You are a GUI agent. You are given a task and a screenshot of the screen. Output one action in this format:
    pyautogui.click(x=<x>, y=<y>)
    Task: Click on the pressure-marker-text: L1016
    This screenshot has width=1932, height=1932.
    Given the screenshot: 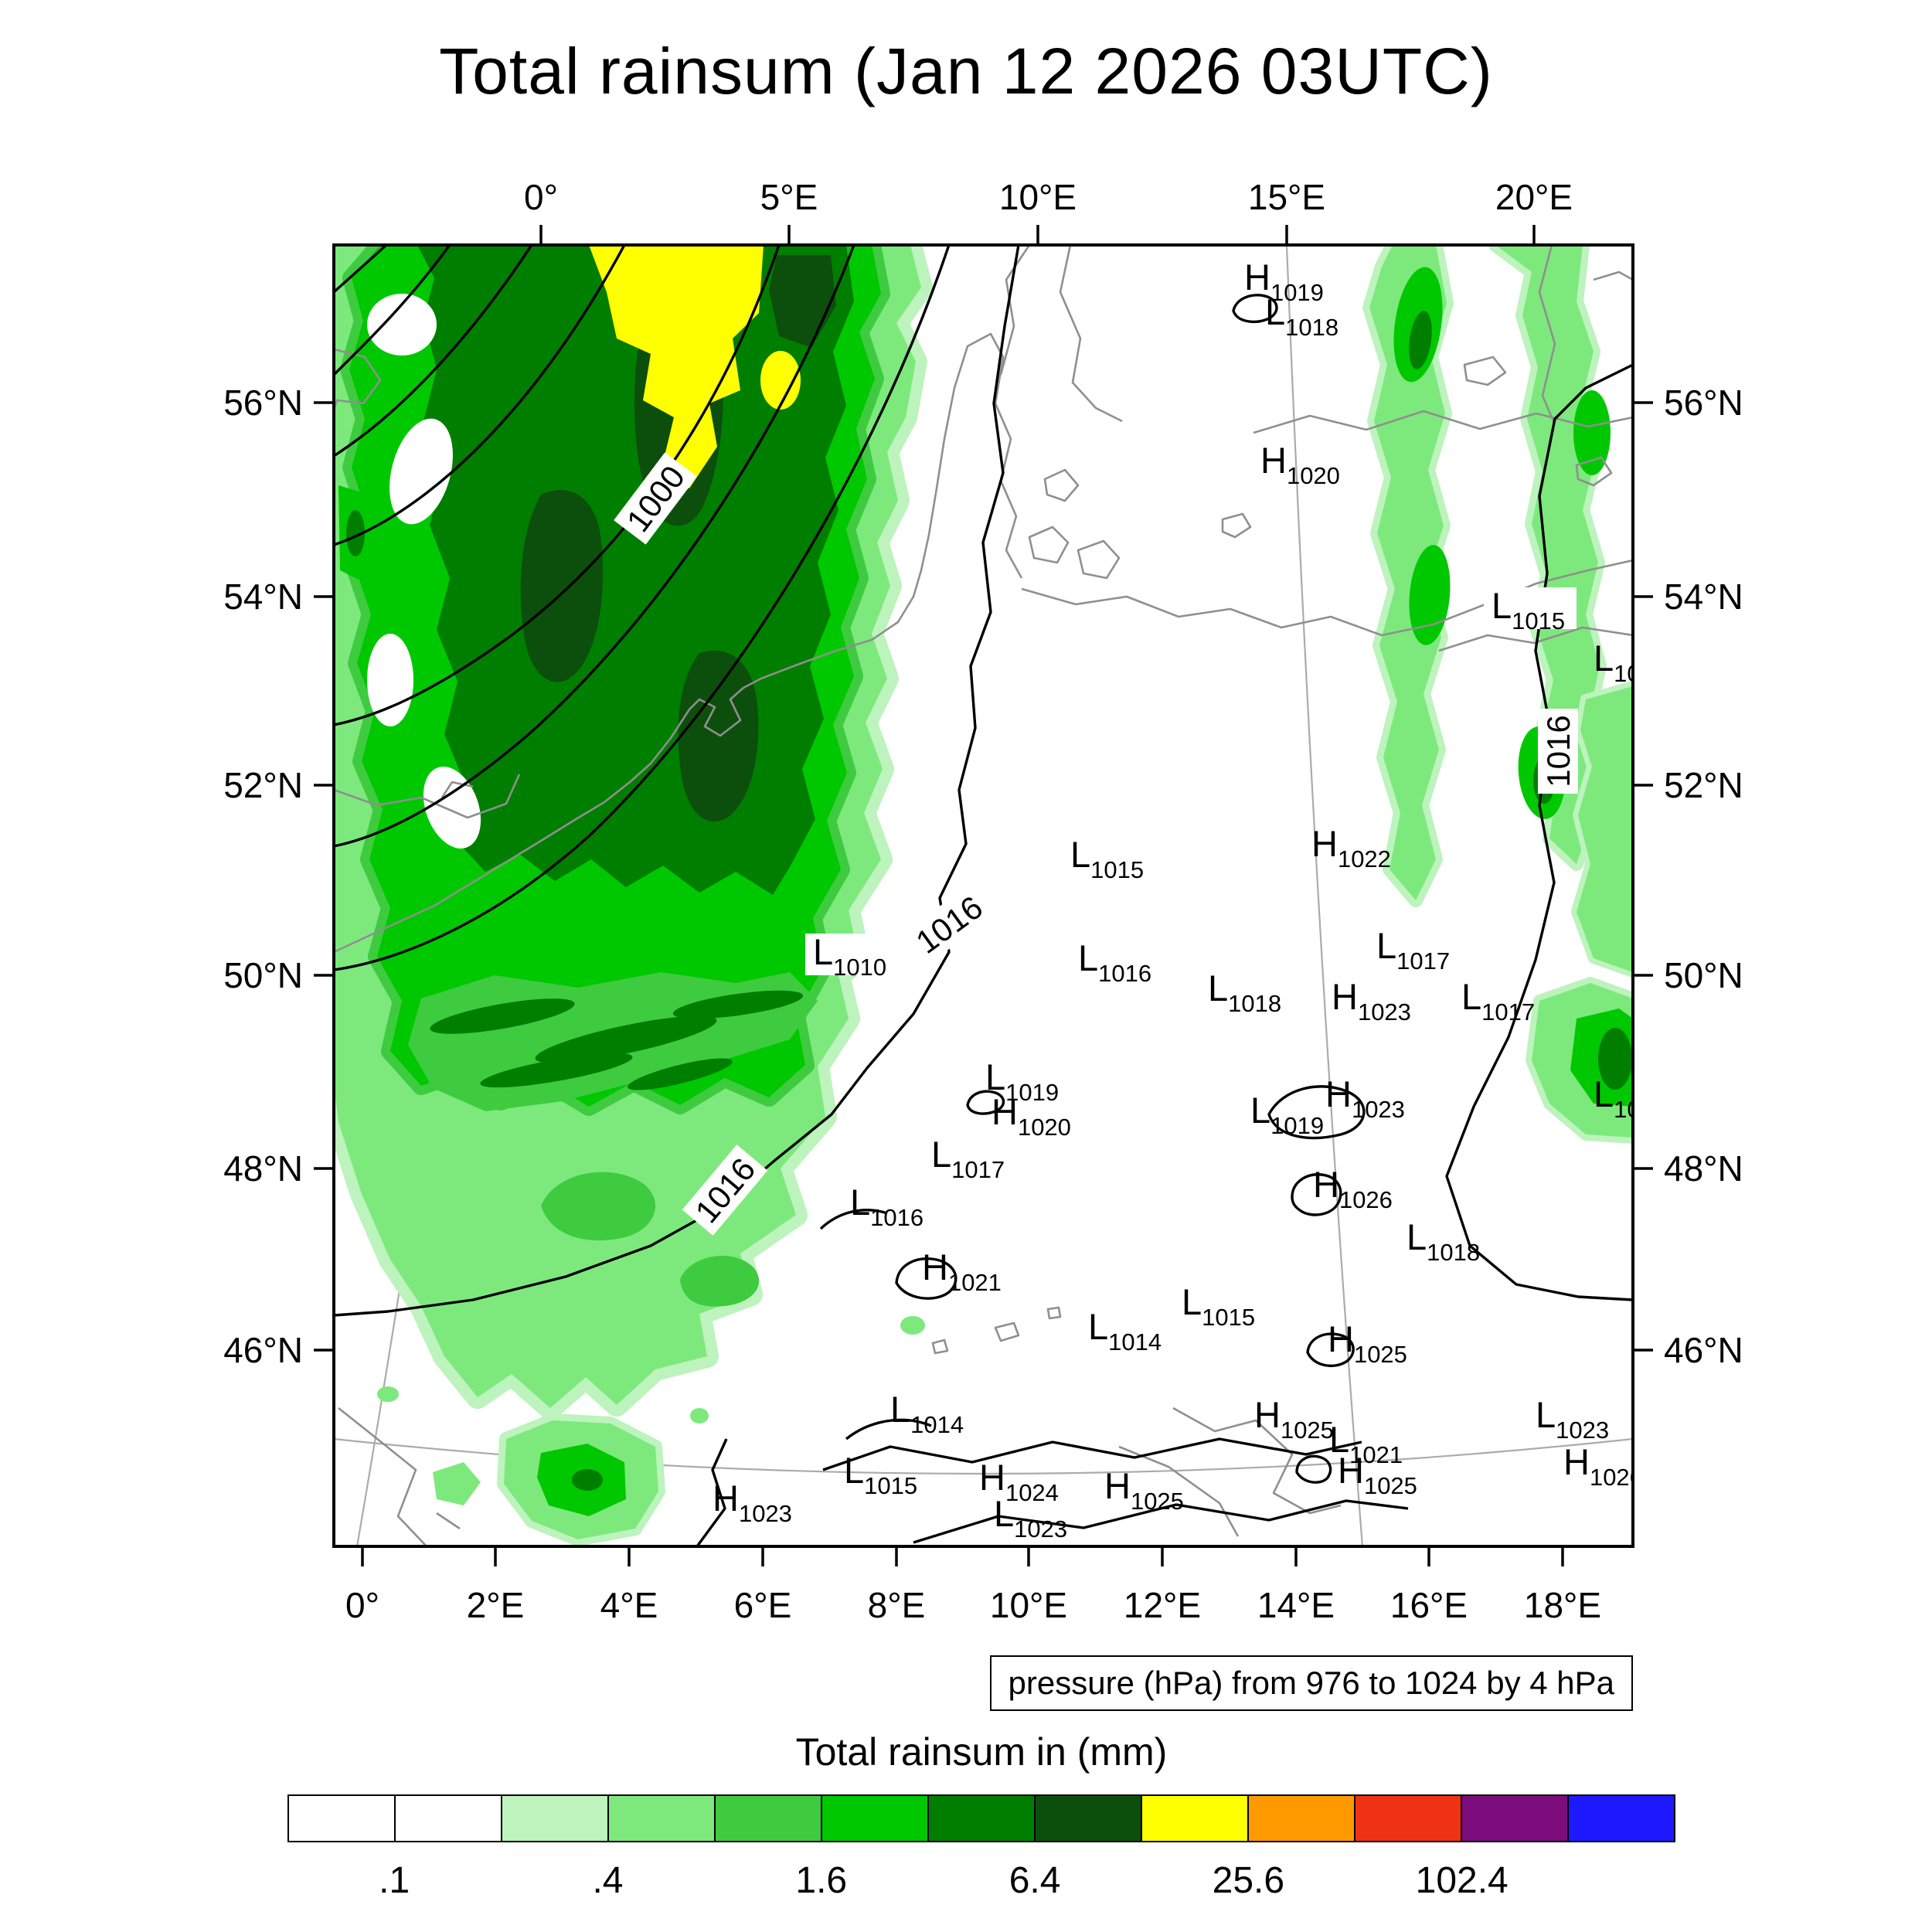 What is the action you would take?
    pyautogui.click(x=1114, y=962)
    